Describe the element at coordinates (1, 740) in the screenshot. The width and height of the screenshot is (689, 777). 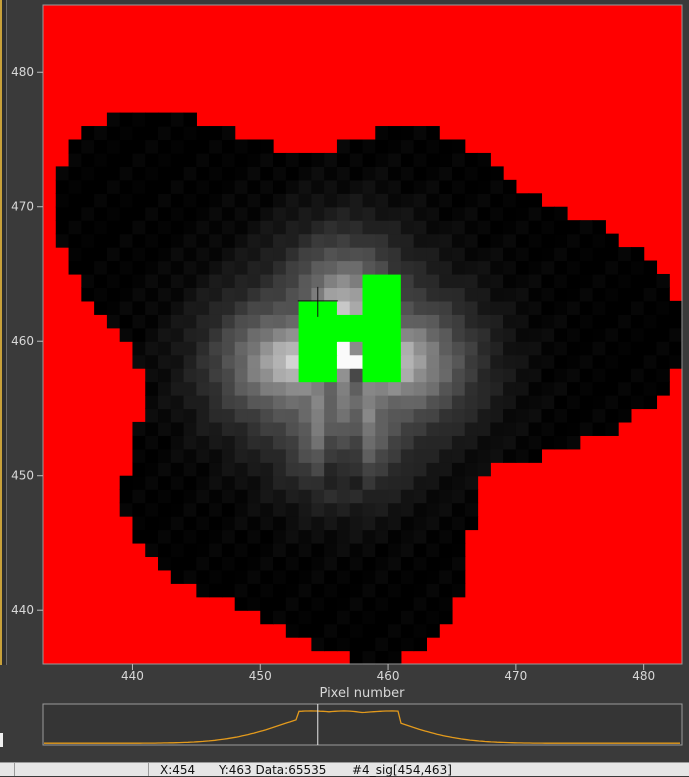
I see `panel-marker` at that location.